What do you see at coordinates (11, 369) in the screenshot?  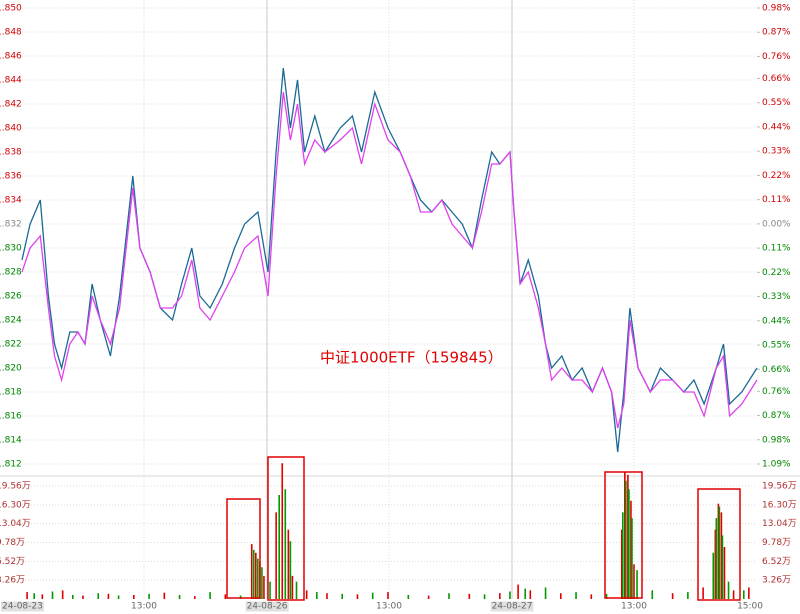 I see `y-tick-label: 1.820` at bounding box center [11, 369].